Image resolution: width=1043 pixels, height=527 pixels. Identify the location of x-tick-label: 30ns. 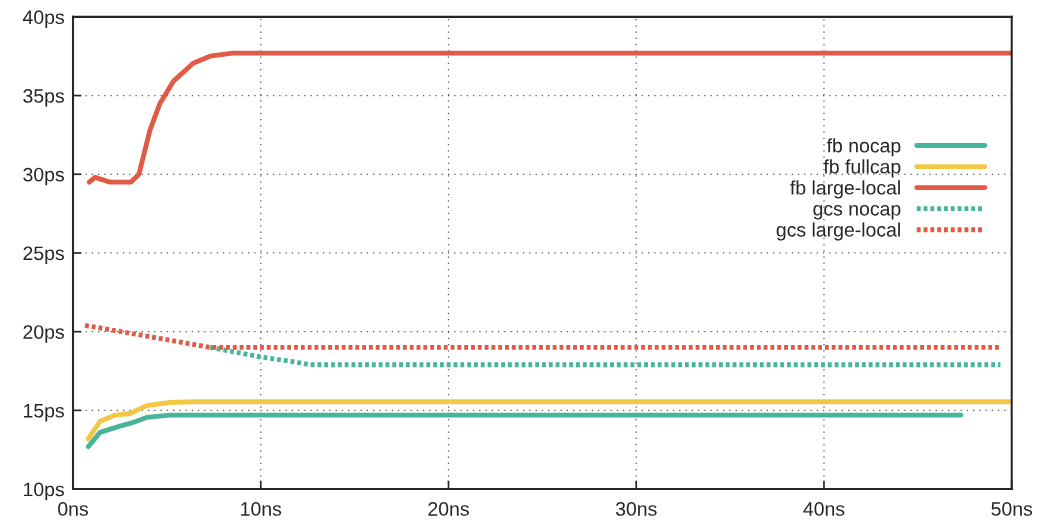
(636, 509).